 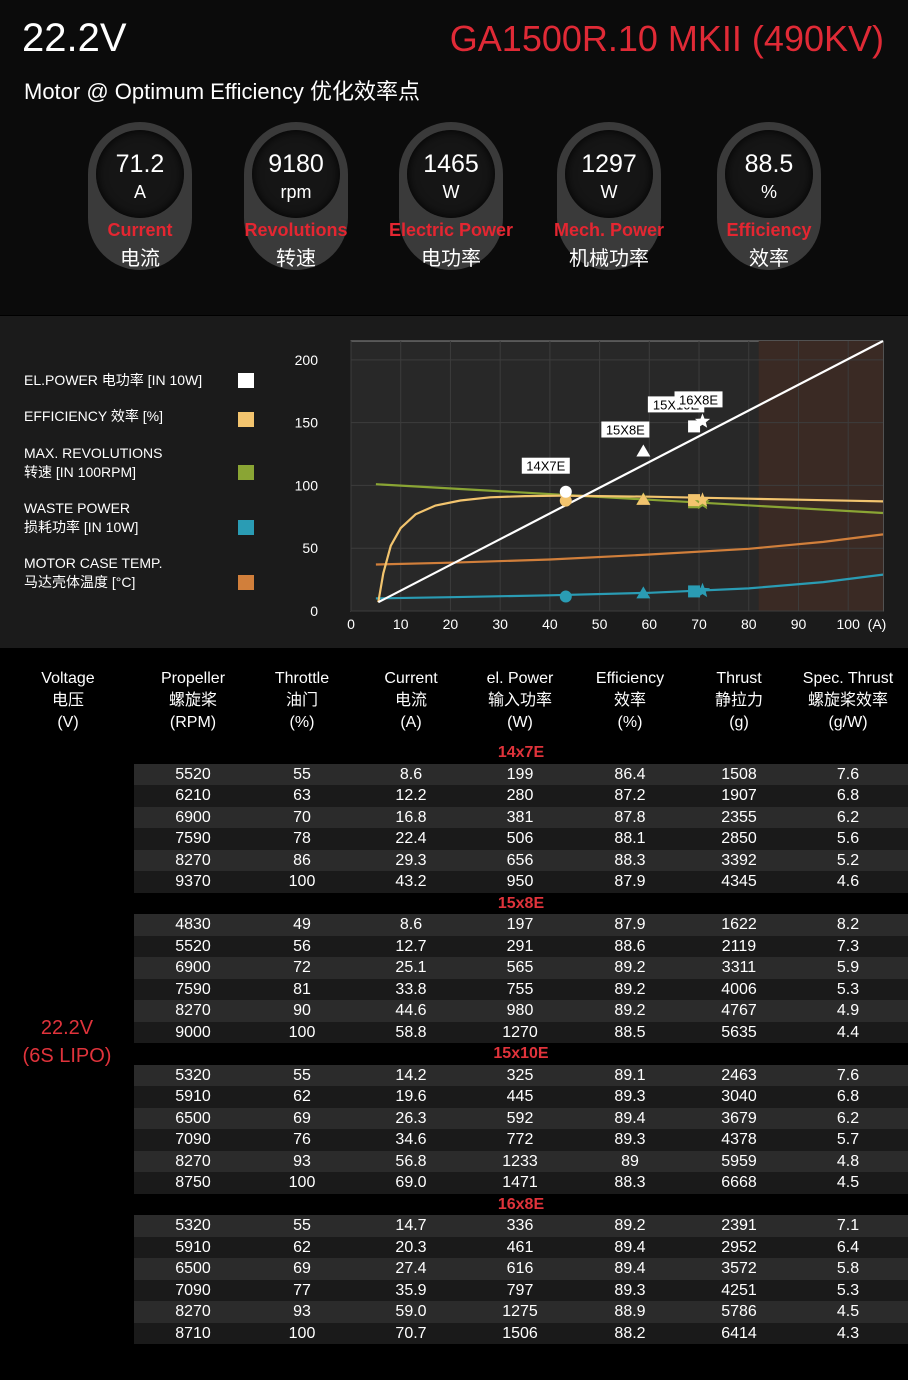 I want to click on table-cell: 43.2, so click(x=411, y=881).